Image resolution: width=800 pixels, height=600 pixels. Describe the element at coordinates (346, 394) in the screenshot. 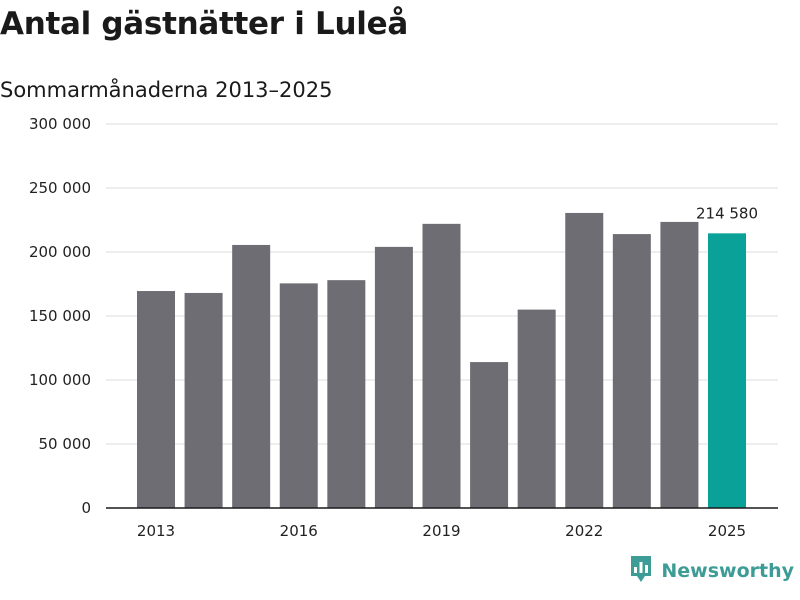

I see `bar-2017` at that location.